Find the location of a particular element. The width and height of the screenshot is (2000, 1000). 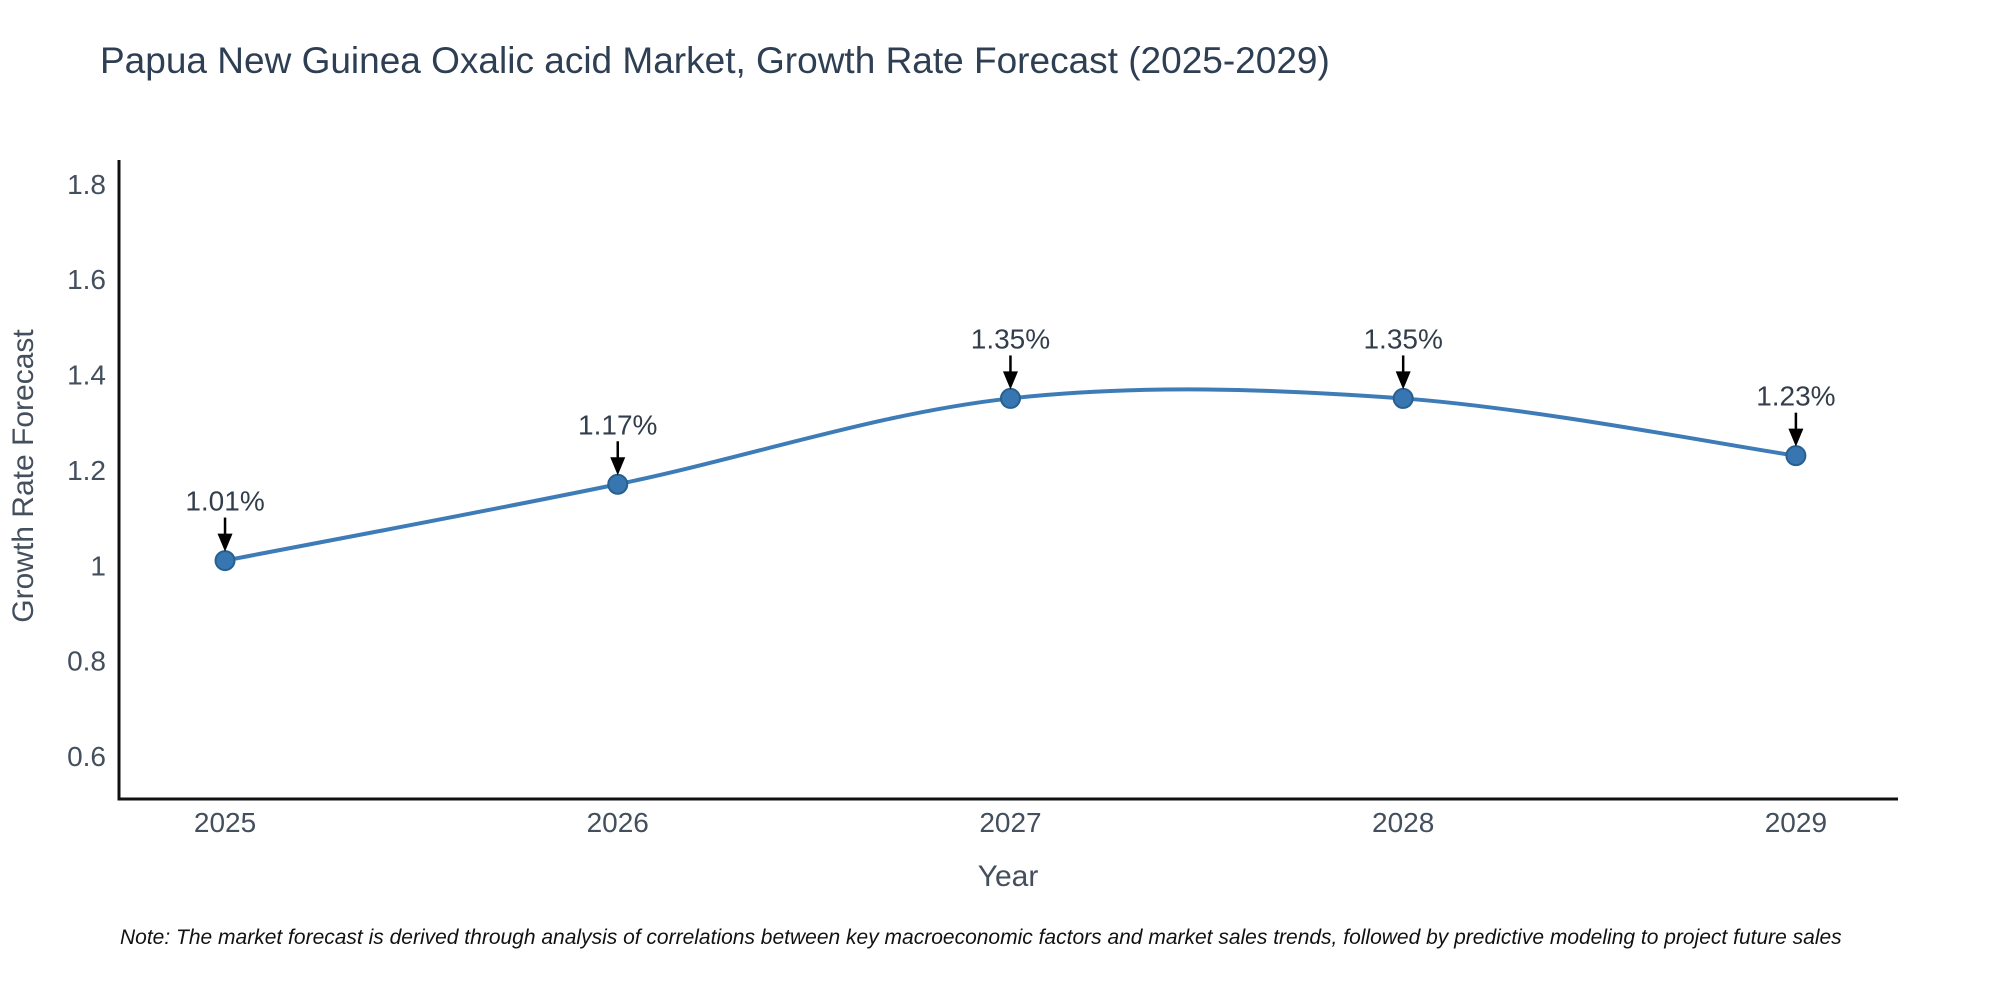

y-tick-label: 0.8 is located at coordinates (86, 661).